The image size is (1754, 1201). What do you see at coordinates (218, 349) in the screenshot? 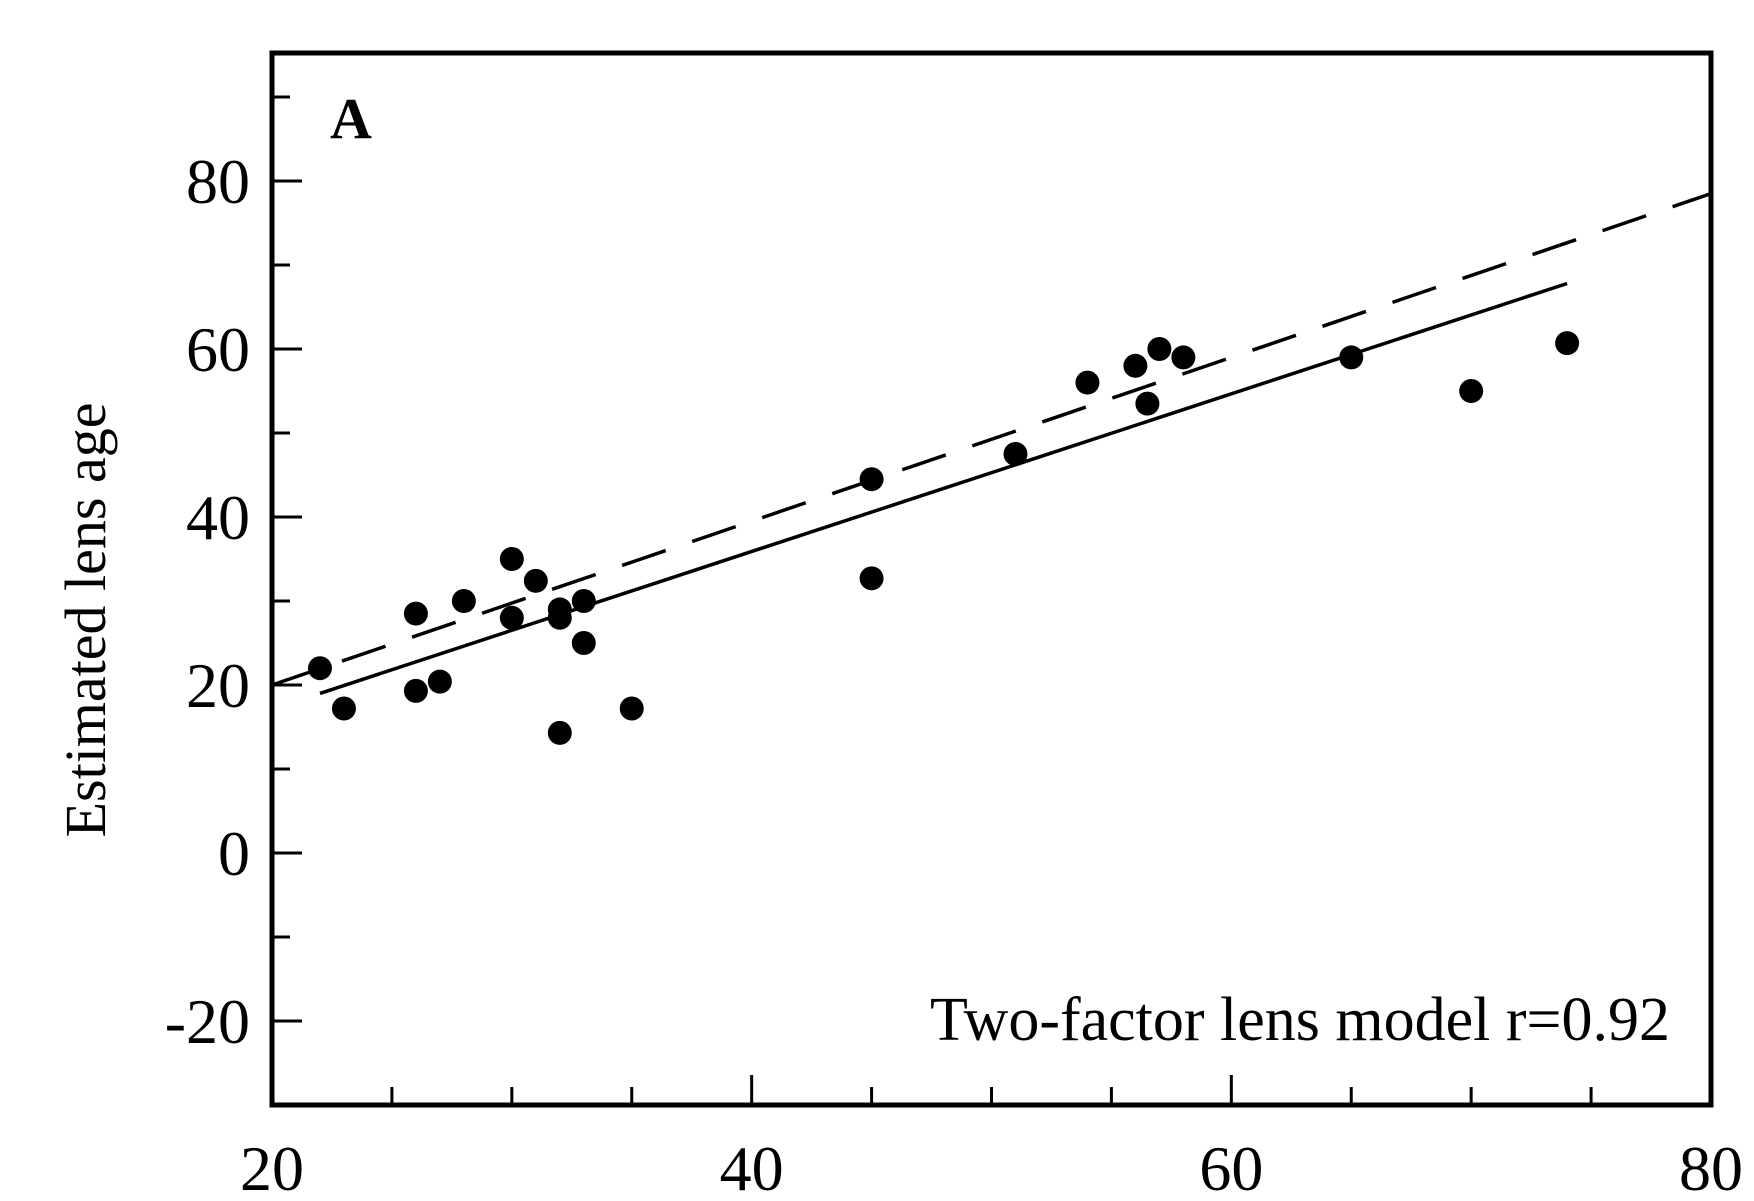
I see `y-tick-label: 60` at bounding box center [218, 349].